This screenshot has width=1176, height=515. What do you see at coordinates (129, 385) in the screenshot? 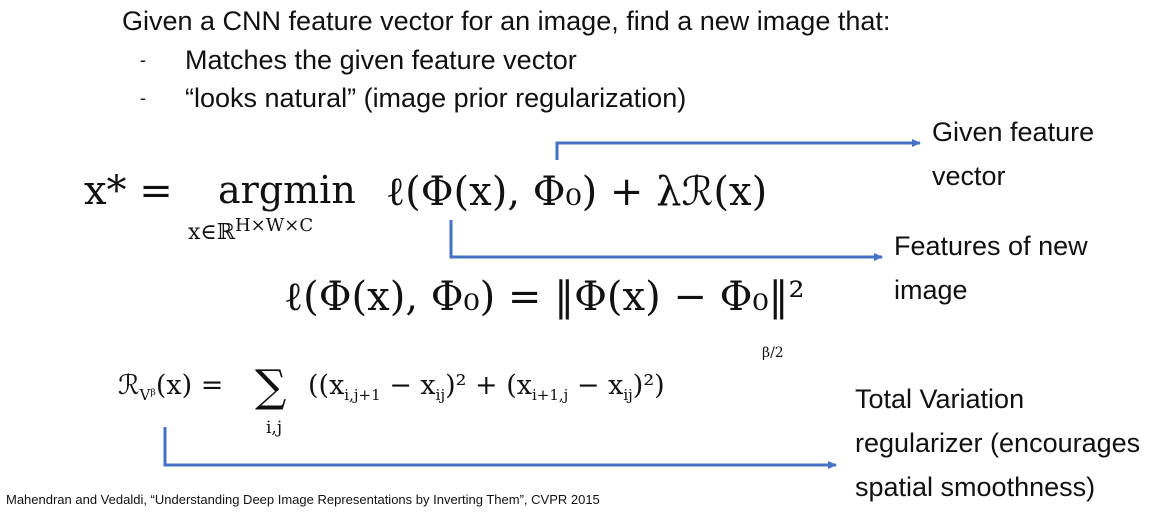
I see `eq3-lhs: ℛ` at bounding box center [129, 385].